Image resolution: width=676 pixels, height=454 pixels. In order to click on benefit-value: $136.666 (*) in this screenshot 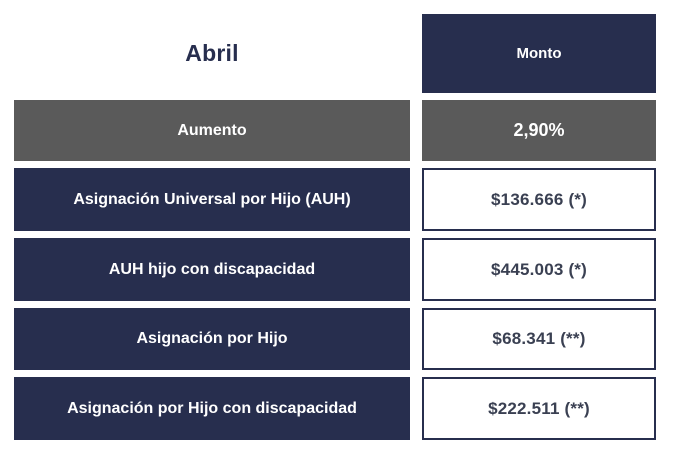, I will do `click(539, 199)`.